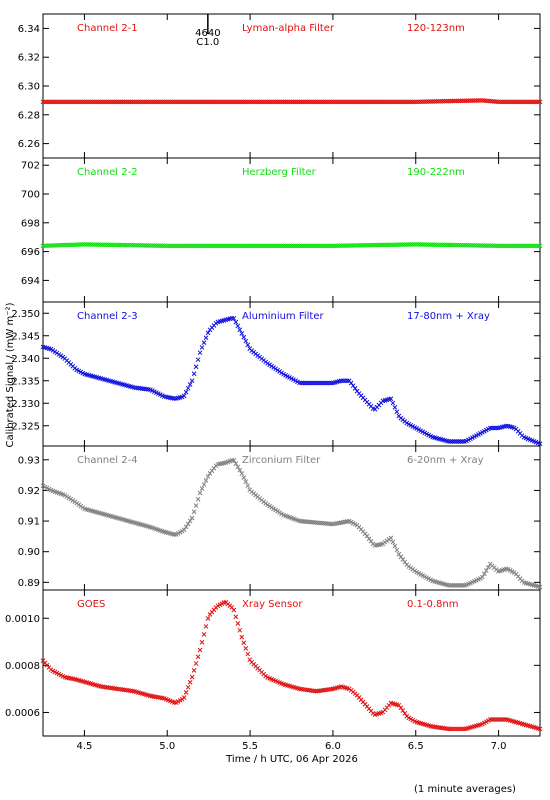  What do you see at coordinates (291, 759) in the screenshot?
I see `x-axis-label: Time / h UTC, 06 Apr 2026` at bounding box center [291, 759].